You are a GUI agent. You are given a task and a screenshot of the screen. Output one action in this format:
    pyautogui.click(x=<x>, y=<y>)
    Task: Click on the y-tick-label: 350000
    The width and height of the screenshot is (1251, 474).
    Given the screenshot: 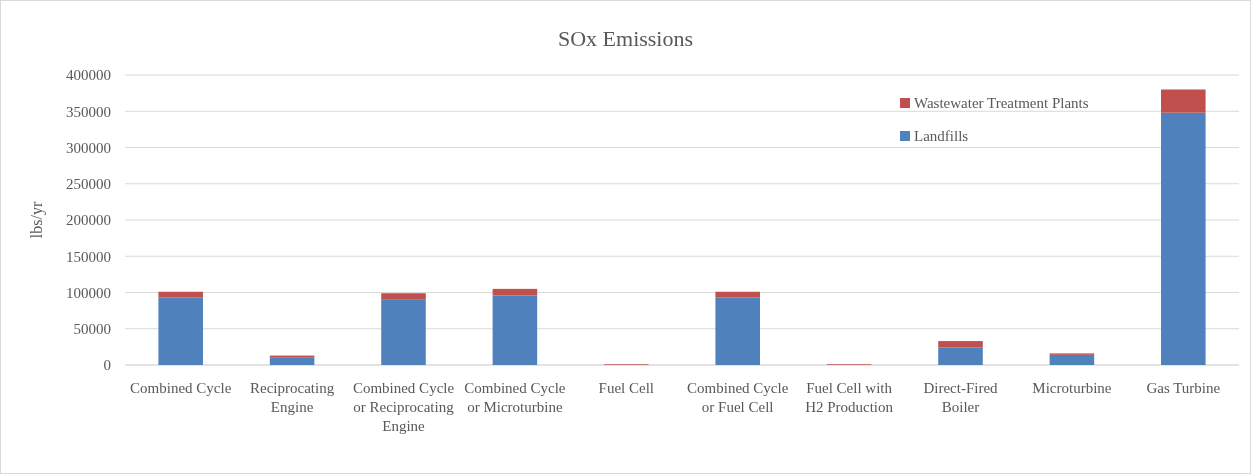 What is the action you would take?
    pyautogui.click(x=88, y=111)
    